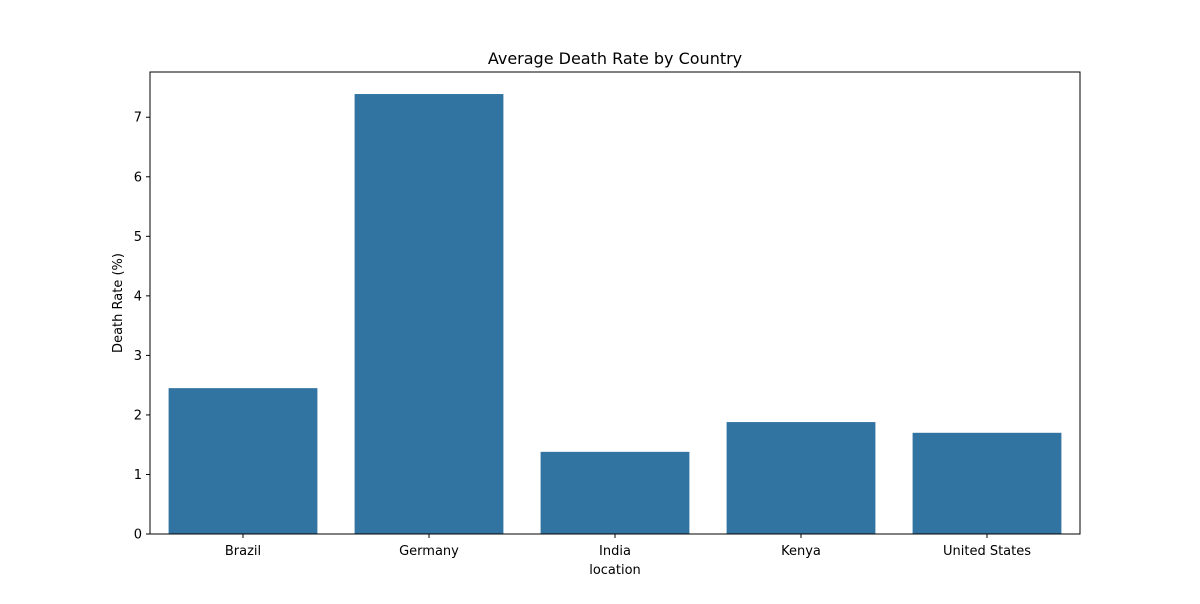  I want to click on bar-kenya, so click(801, 478).